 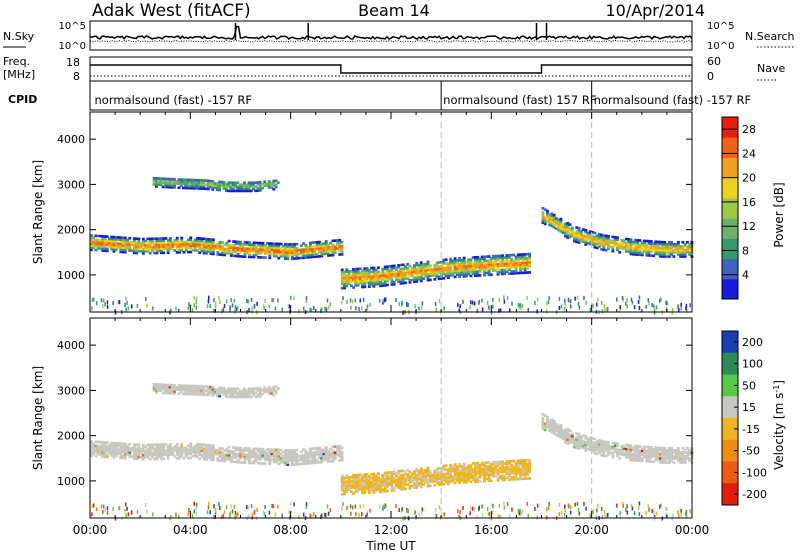 I want to click on power-colorbar-tick-label: 4, so click(x=745, y=275).